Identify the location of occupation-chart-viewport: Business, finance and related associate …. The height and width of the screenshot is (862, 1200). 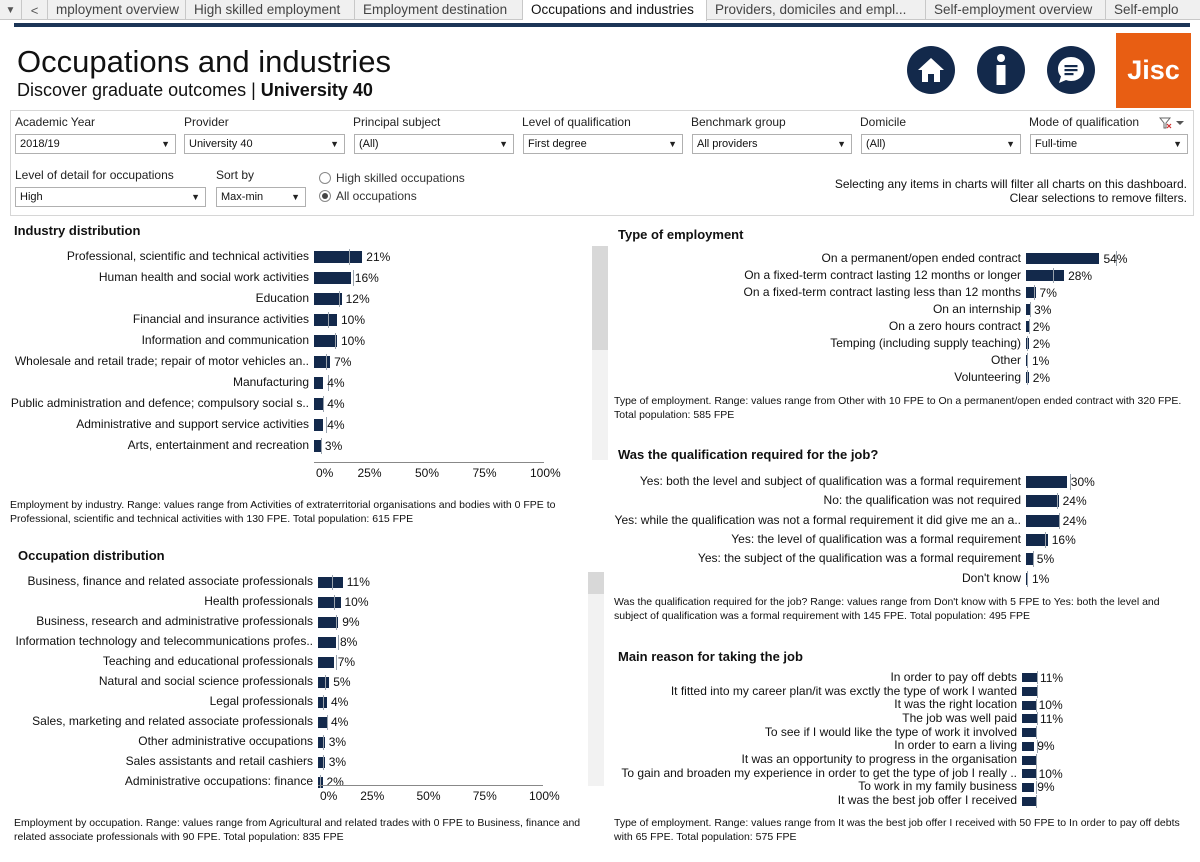
(295, 679).